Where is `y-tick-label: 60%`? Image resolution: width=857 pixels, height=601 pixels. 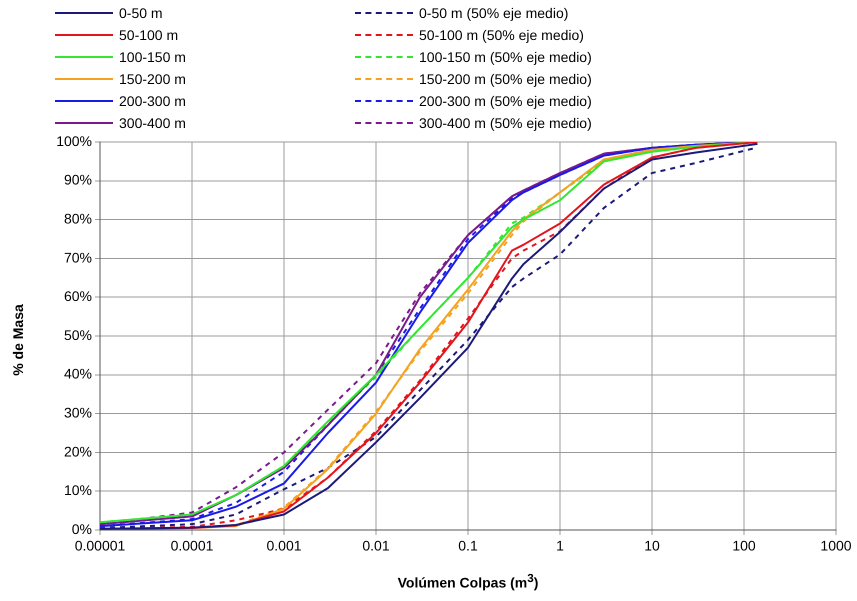 y-tick-label: 60% is located at coordinates (78, 296).